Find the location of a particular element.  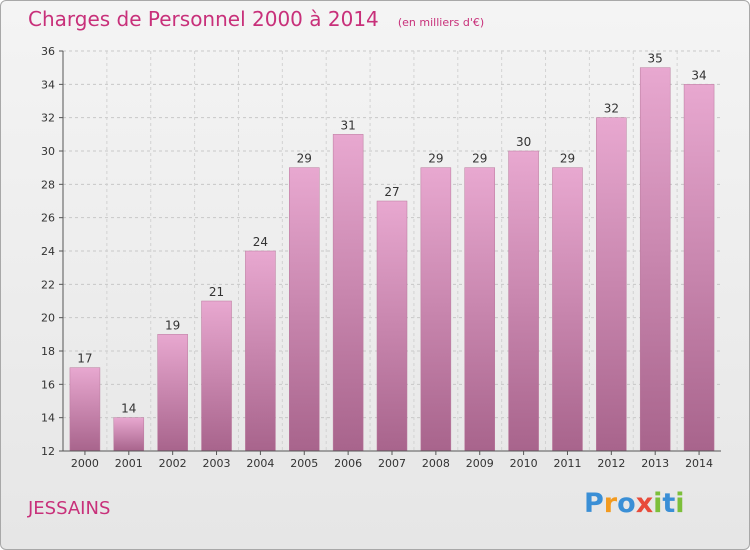

x-tick-label: 2004 is located at coordinates (260, 463).